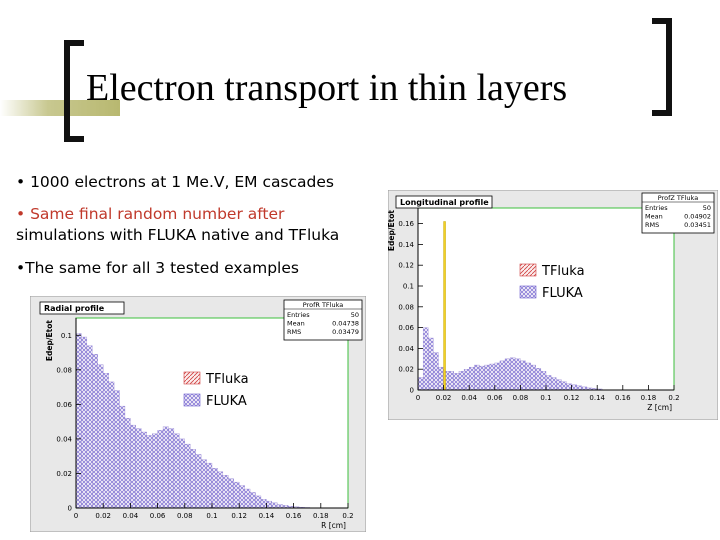  I want to click on panel-label: Longitudinal profile, so click(444, 202).